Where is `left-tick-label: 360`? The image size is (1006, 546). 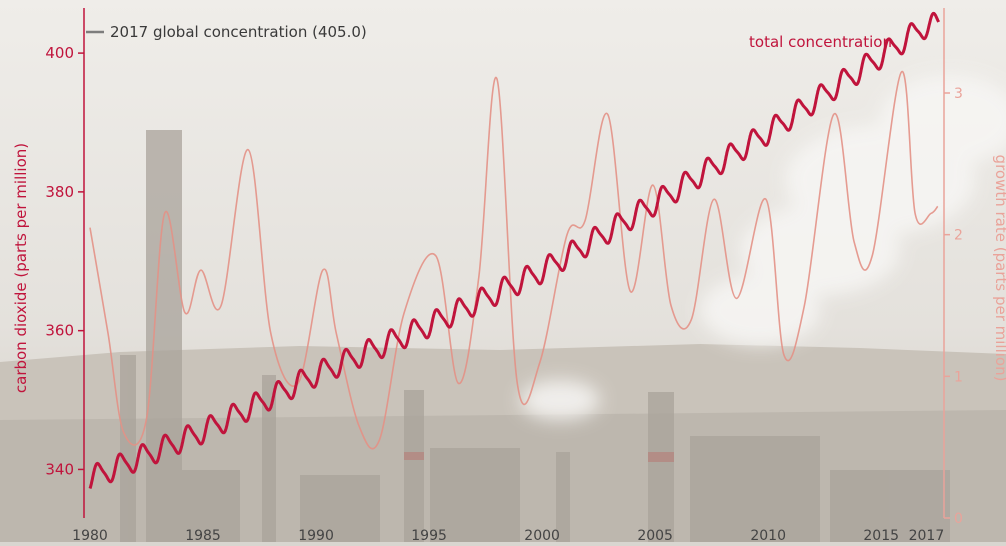 left-tick-label: 360 is located at coordinates (59, 331).